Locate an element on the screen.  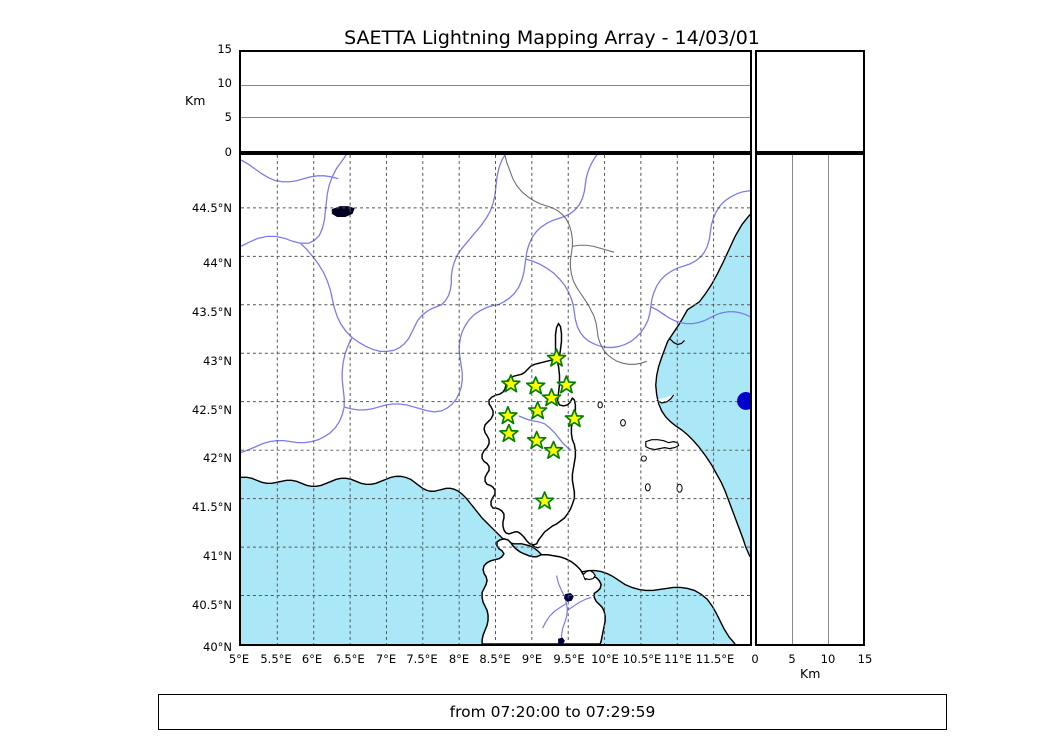
altitude-vs-longitude-panel is located at coordinates (495, 101).